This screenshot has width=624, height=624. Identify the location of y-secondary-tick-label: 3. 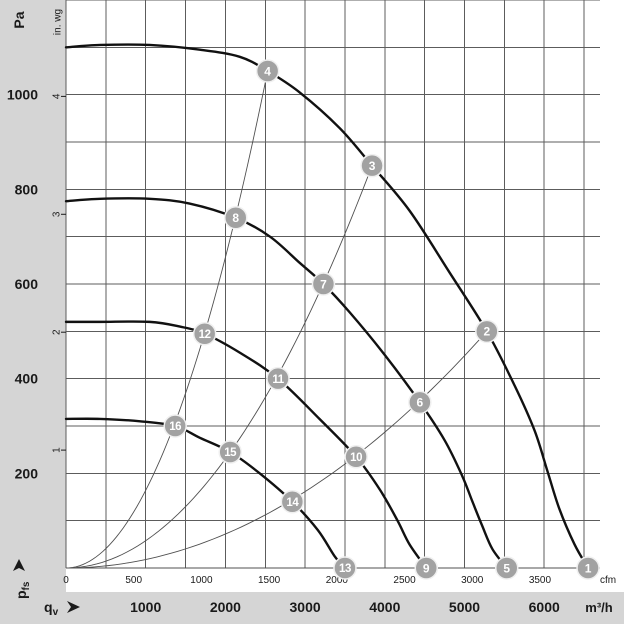
(57, 214).